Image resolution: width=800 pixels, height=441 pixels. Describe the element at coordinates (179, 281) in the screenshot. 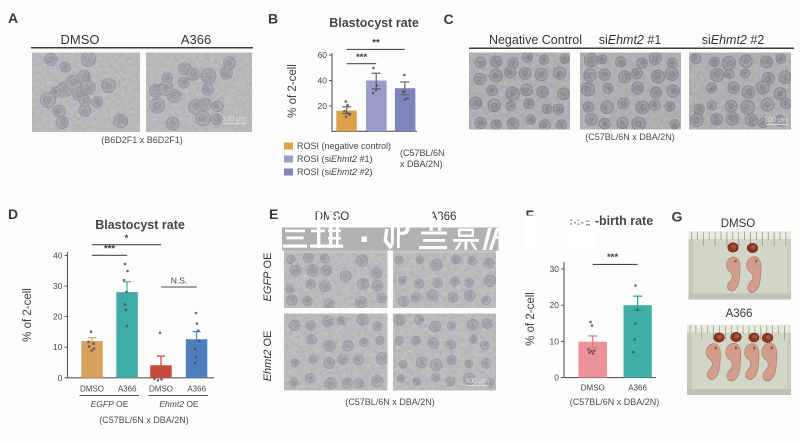

I see `svg-text: N.S.` at that location.